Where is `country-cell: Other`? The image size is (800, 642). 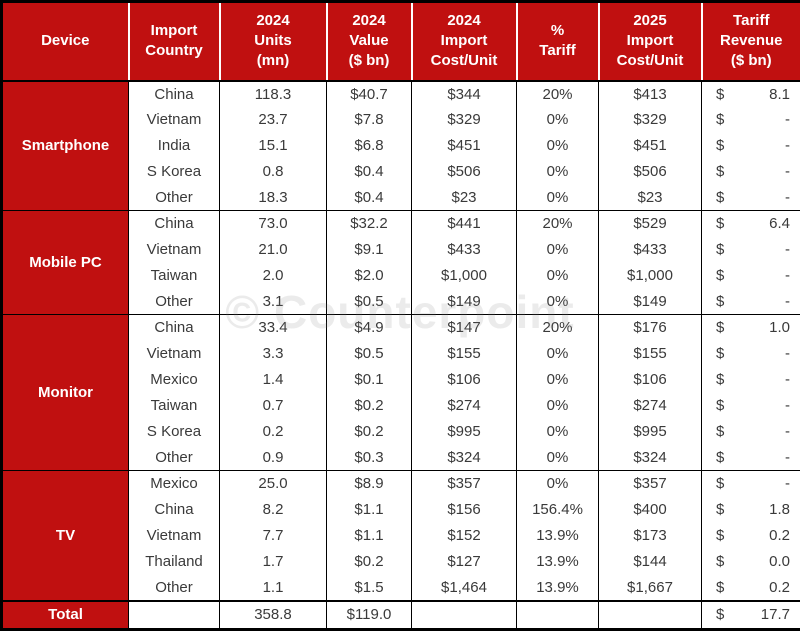
country-cell: Other is located at coordinates (174, 587).